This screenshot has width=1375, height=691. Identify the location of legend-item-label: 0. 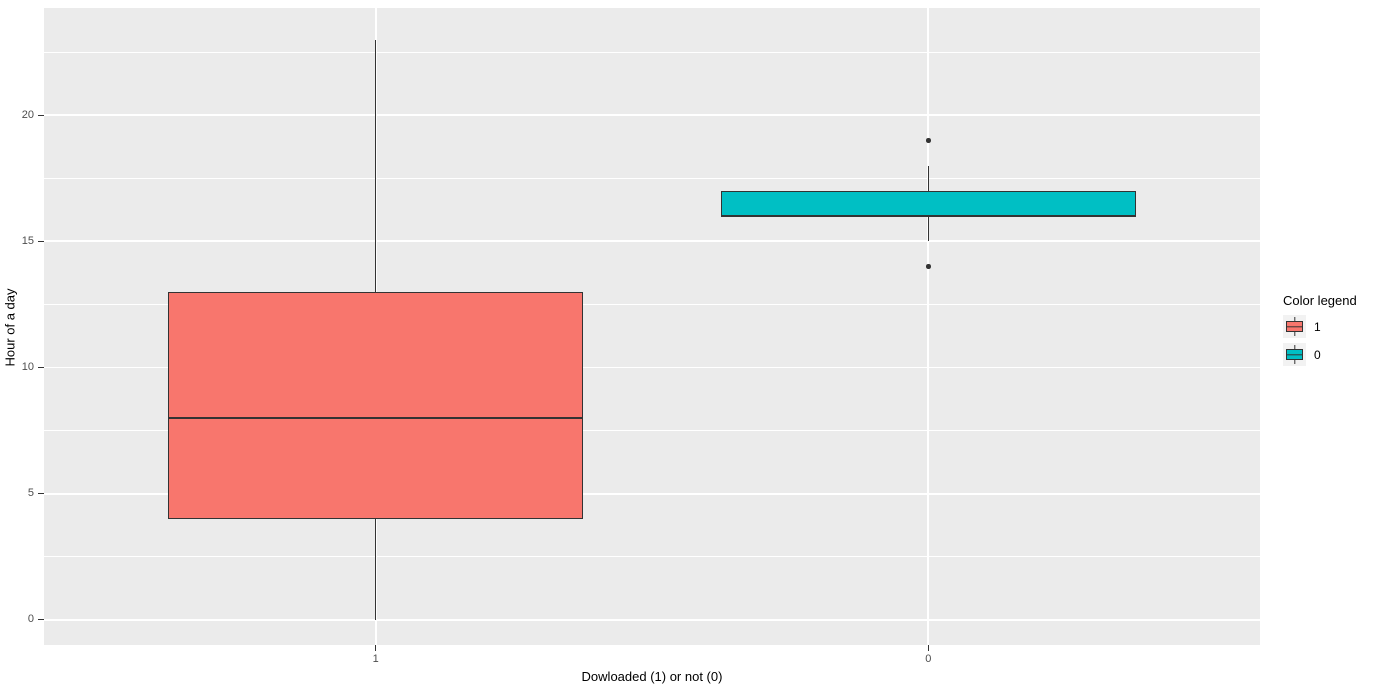
(1317, 354).